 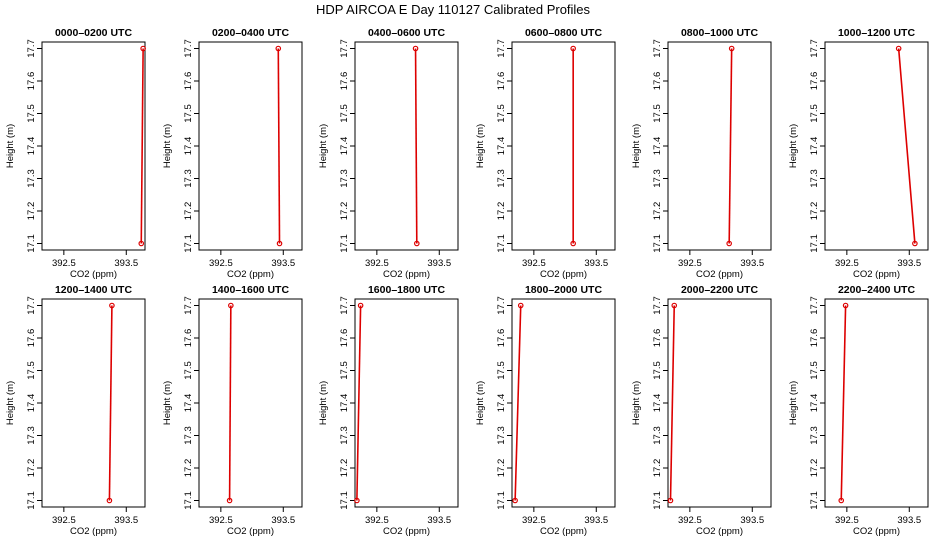 What do you see at coordinates (250, 290) in the screenshot?
I see `panel-title: 1400–1600 UTC` at bounding box center [250, 290].